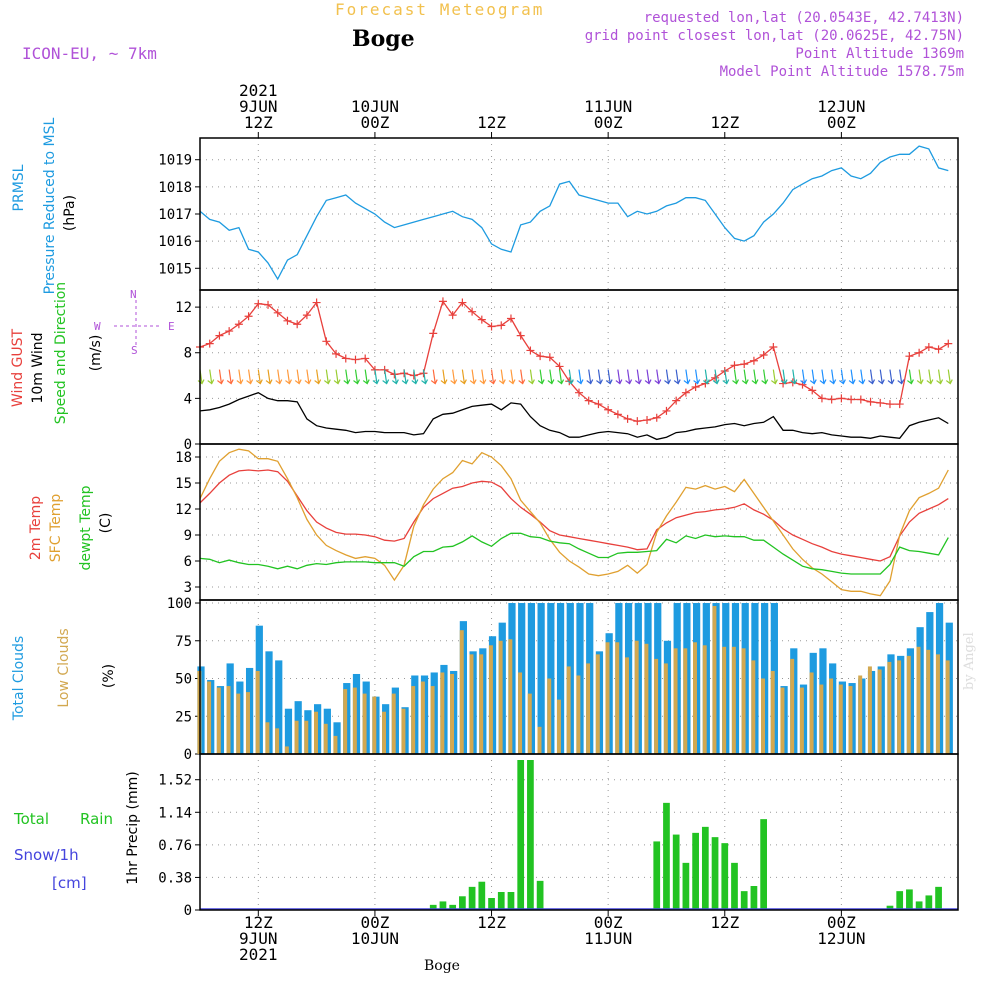  I want to click on series-line-prmsl, so click(574, 213).